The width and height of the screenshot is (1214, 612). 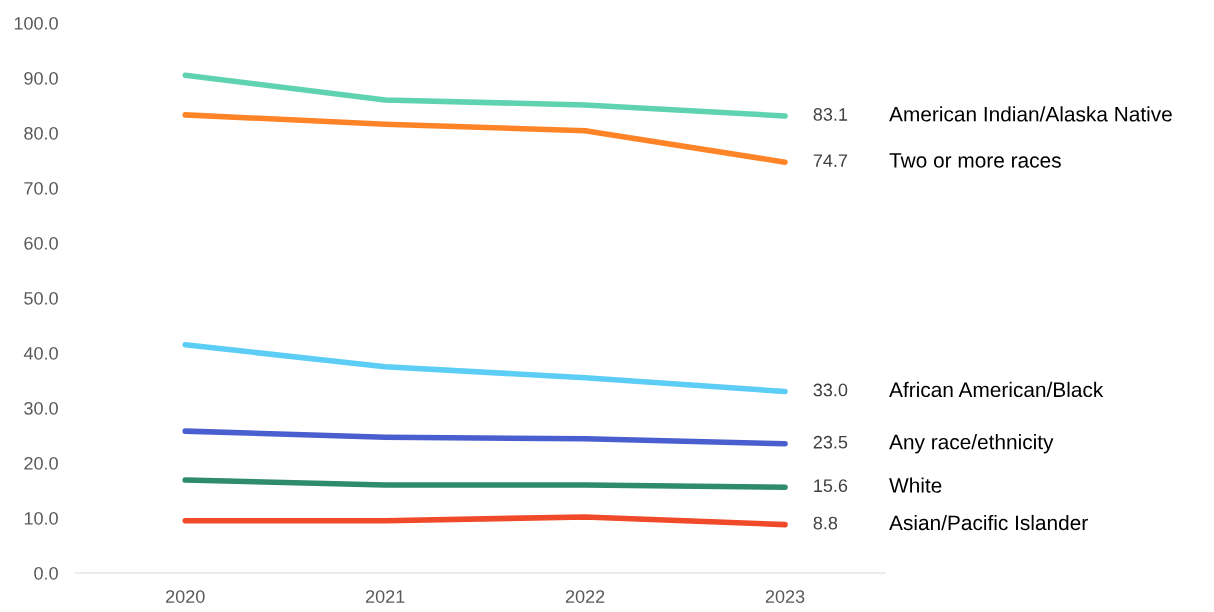 What do you see at coordinates (41, 78) in the screenshot?
I see `y-tick-label: 90.0` at bounding box center [41, 78].